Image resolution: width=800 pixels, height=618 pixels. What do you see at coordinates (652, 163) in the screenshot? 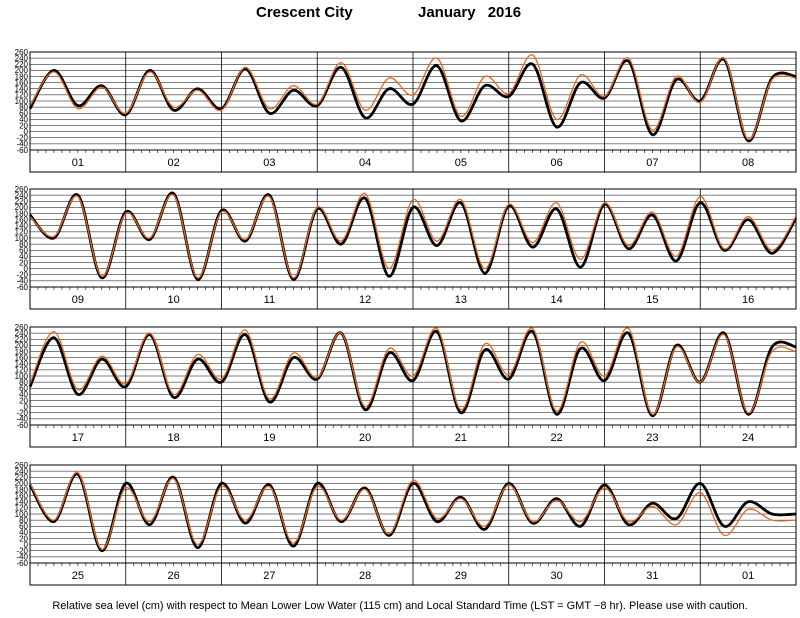
I see `x-tick-label: 07` at bounding box center [652, 163].